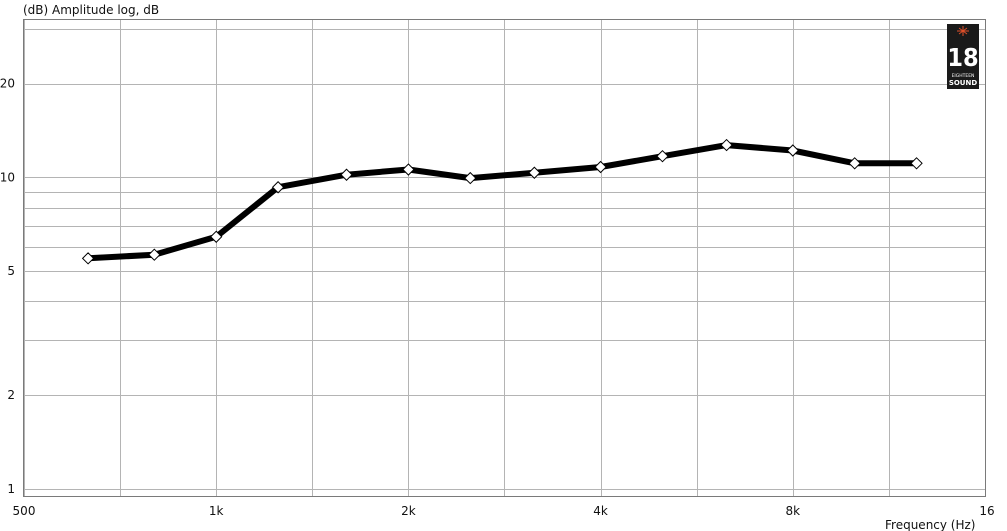 The image size is (1007, 531). I want to click on x-tick-label: 16, so click(986, 511).